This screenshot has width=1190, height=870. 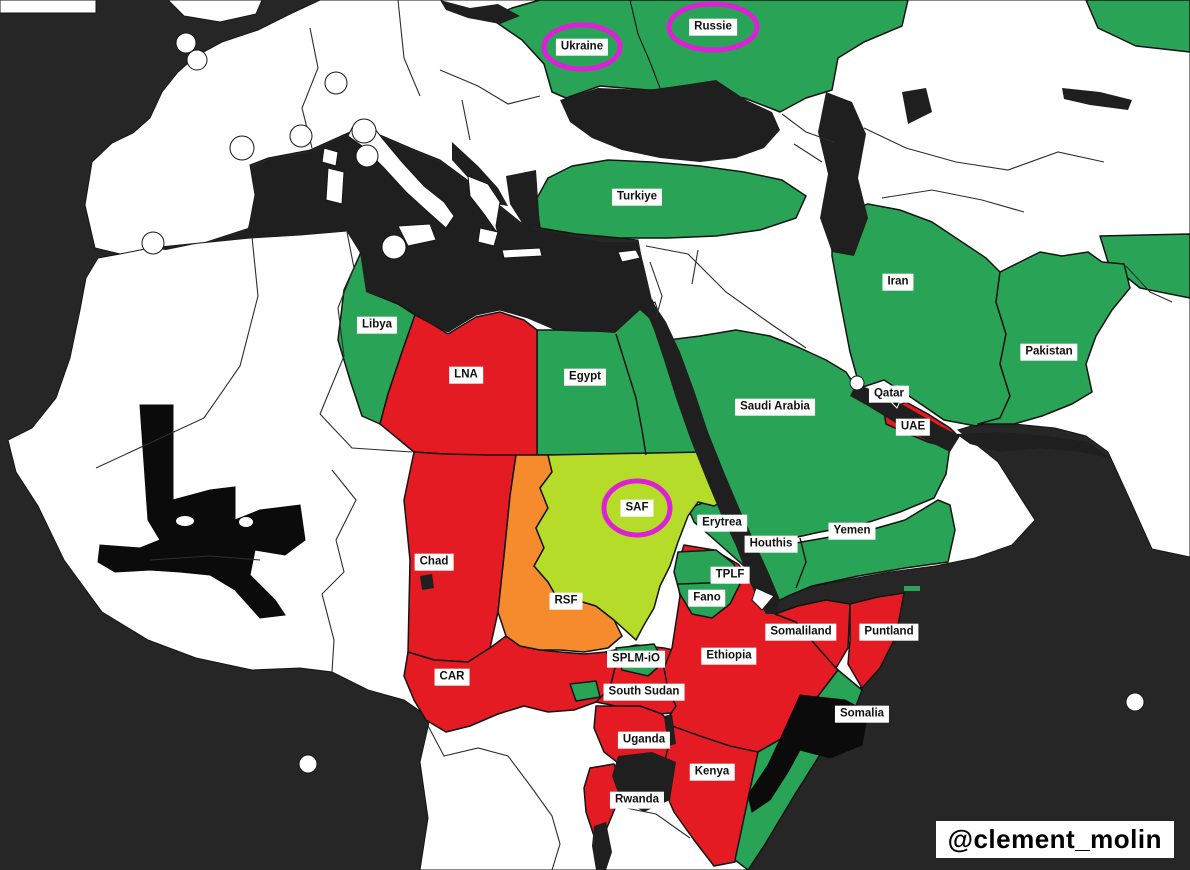 What do you see at coordinates (917, 106) in the screenshot?
I see `aral-sea` at bounding box center [917, 106].